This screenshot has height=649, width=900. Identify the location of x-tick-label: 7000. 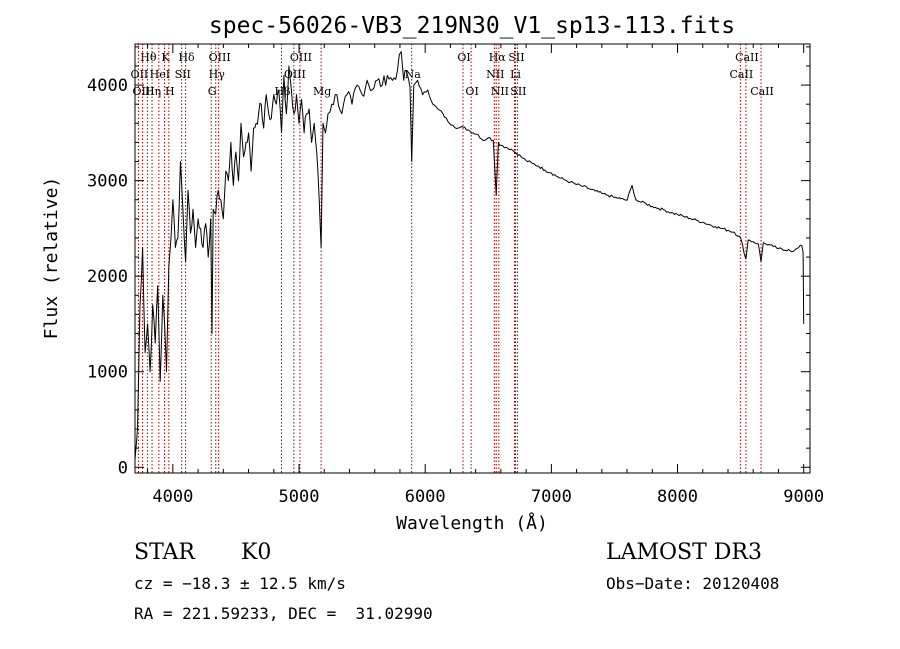
(551, 497).